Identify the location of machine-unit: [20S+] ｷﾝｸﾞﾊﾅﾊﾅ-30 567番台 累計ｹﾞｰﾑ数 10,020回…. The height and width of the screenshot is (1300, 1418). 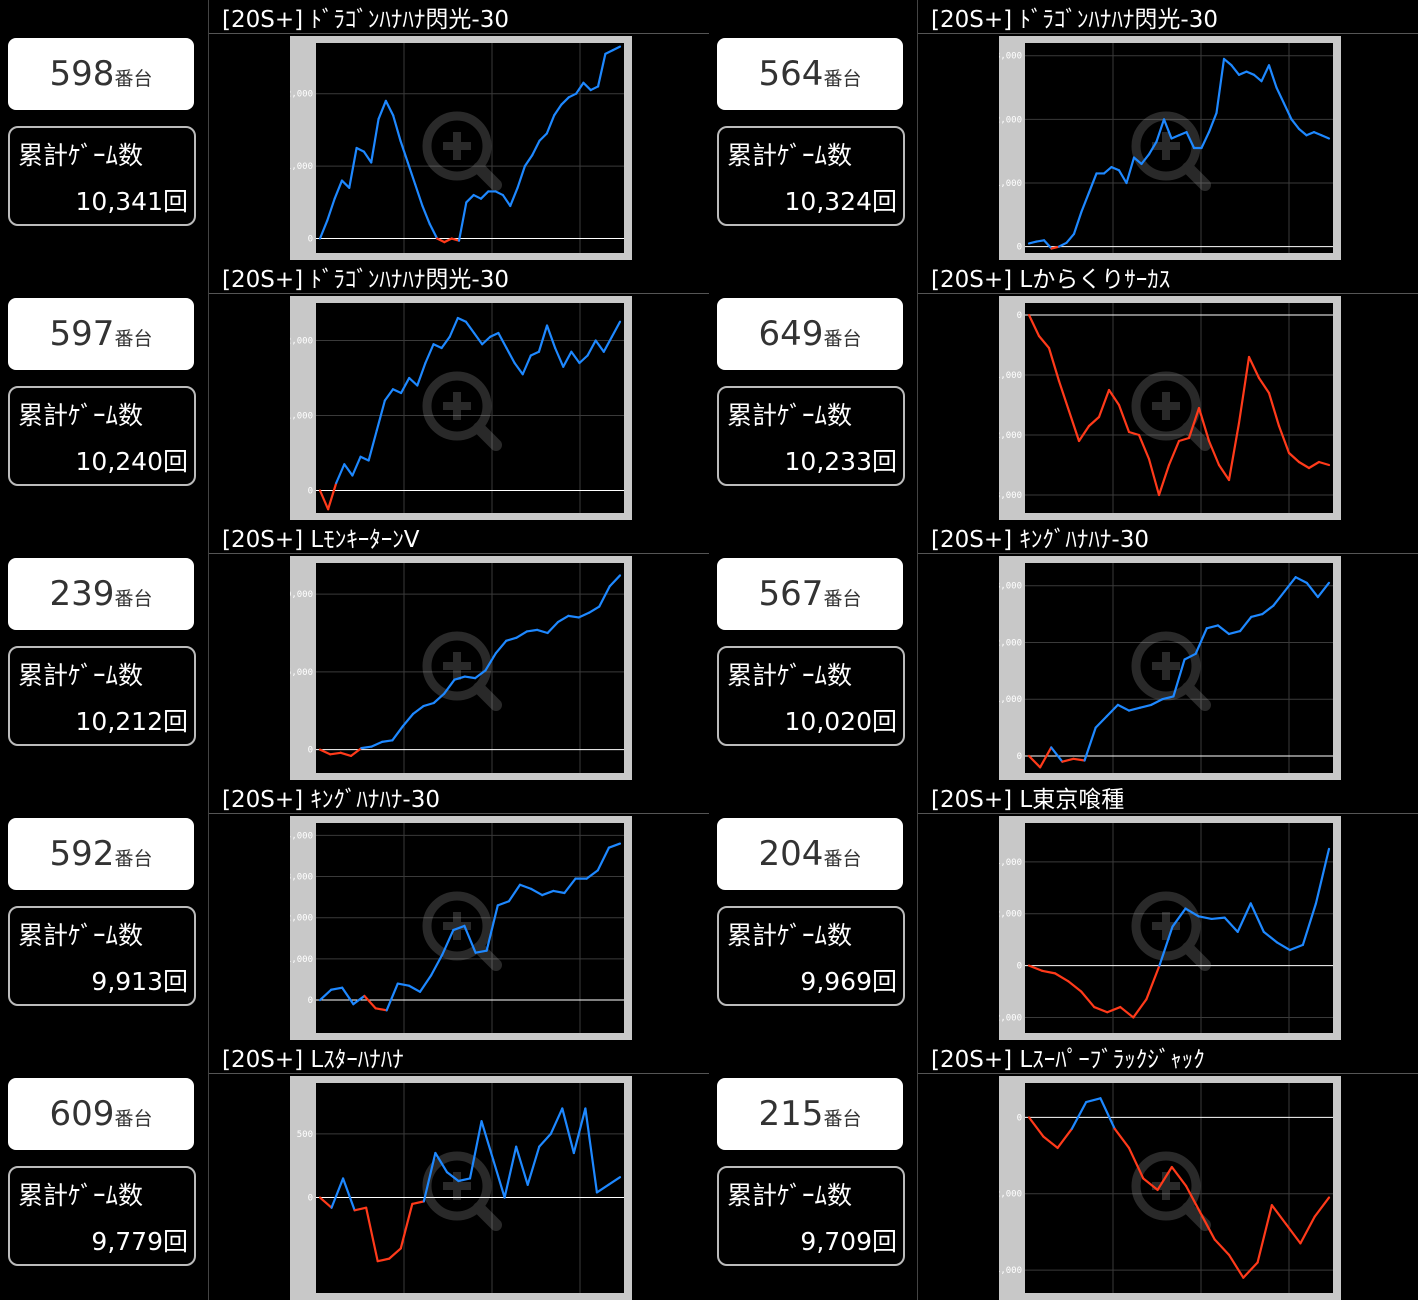
(1063, 650).